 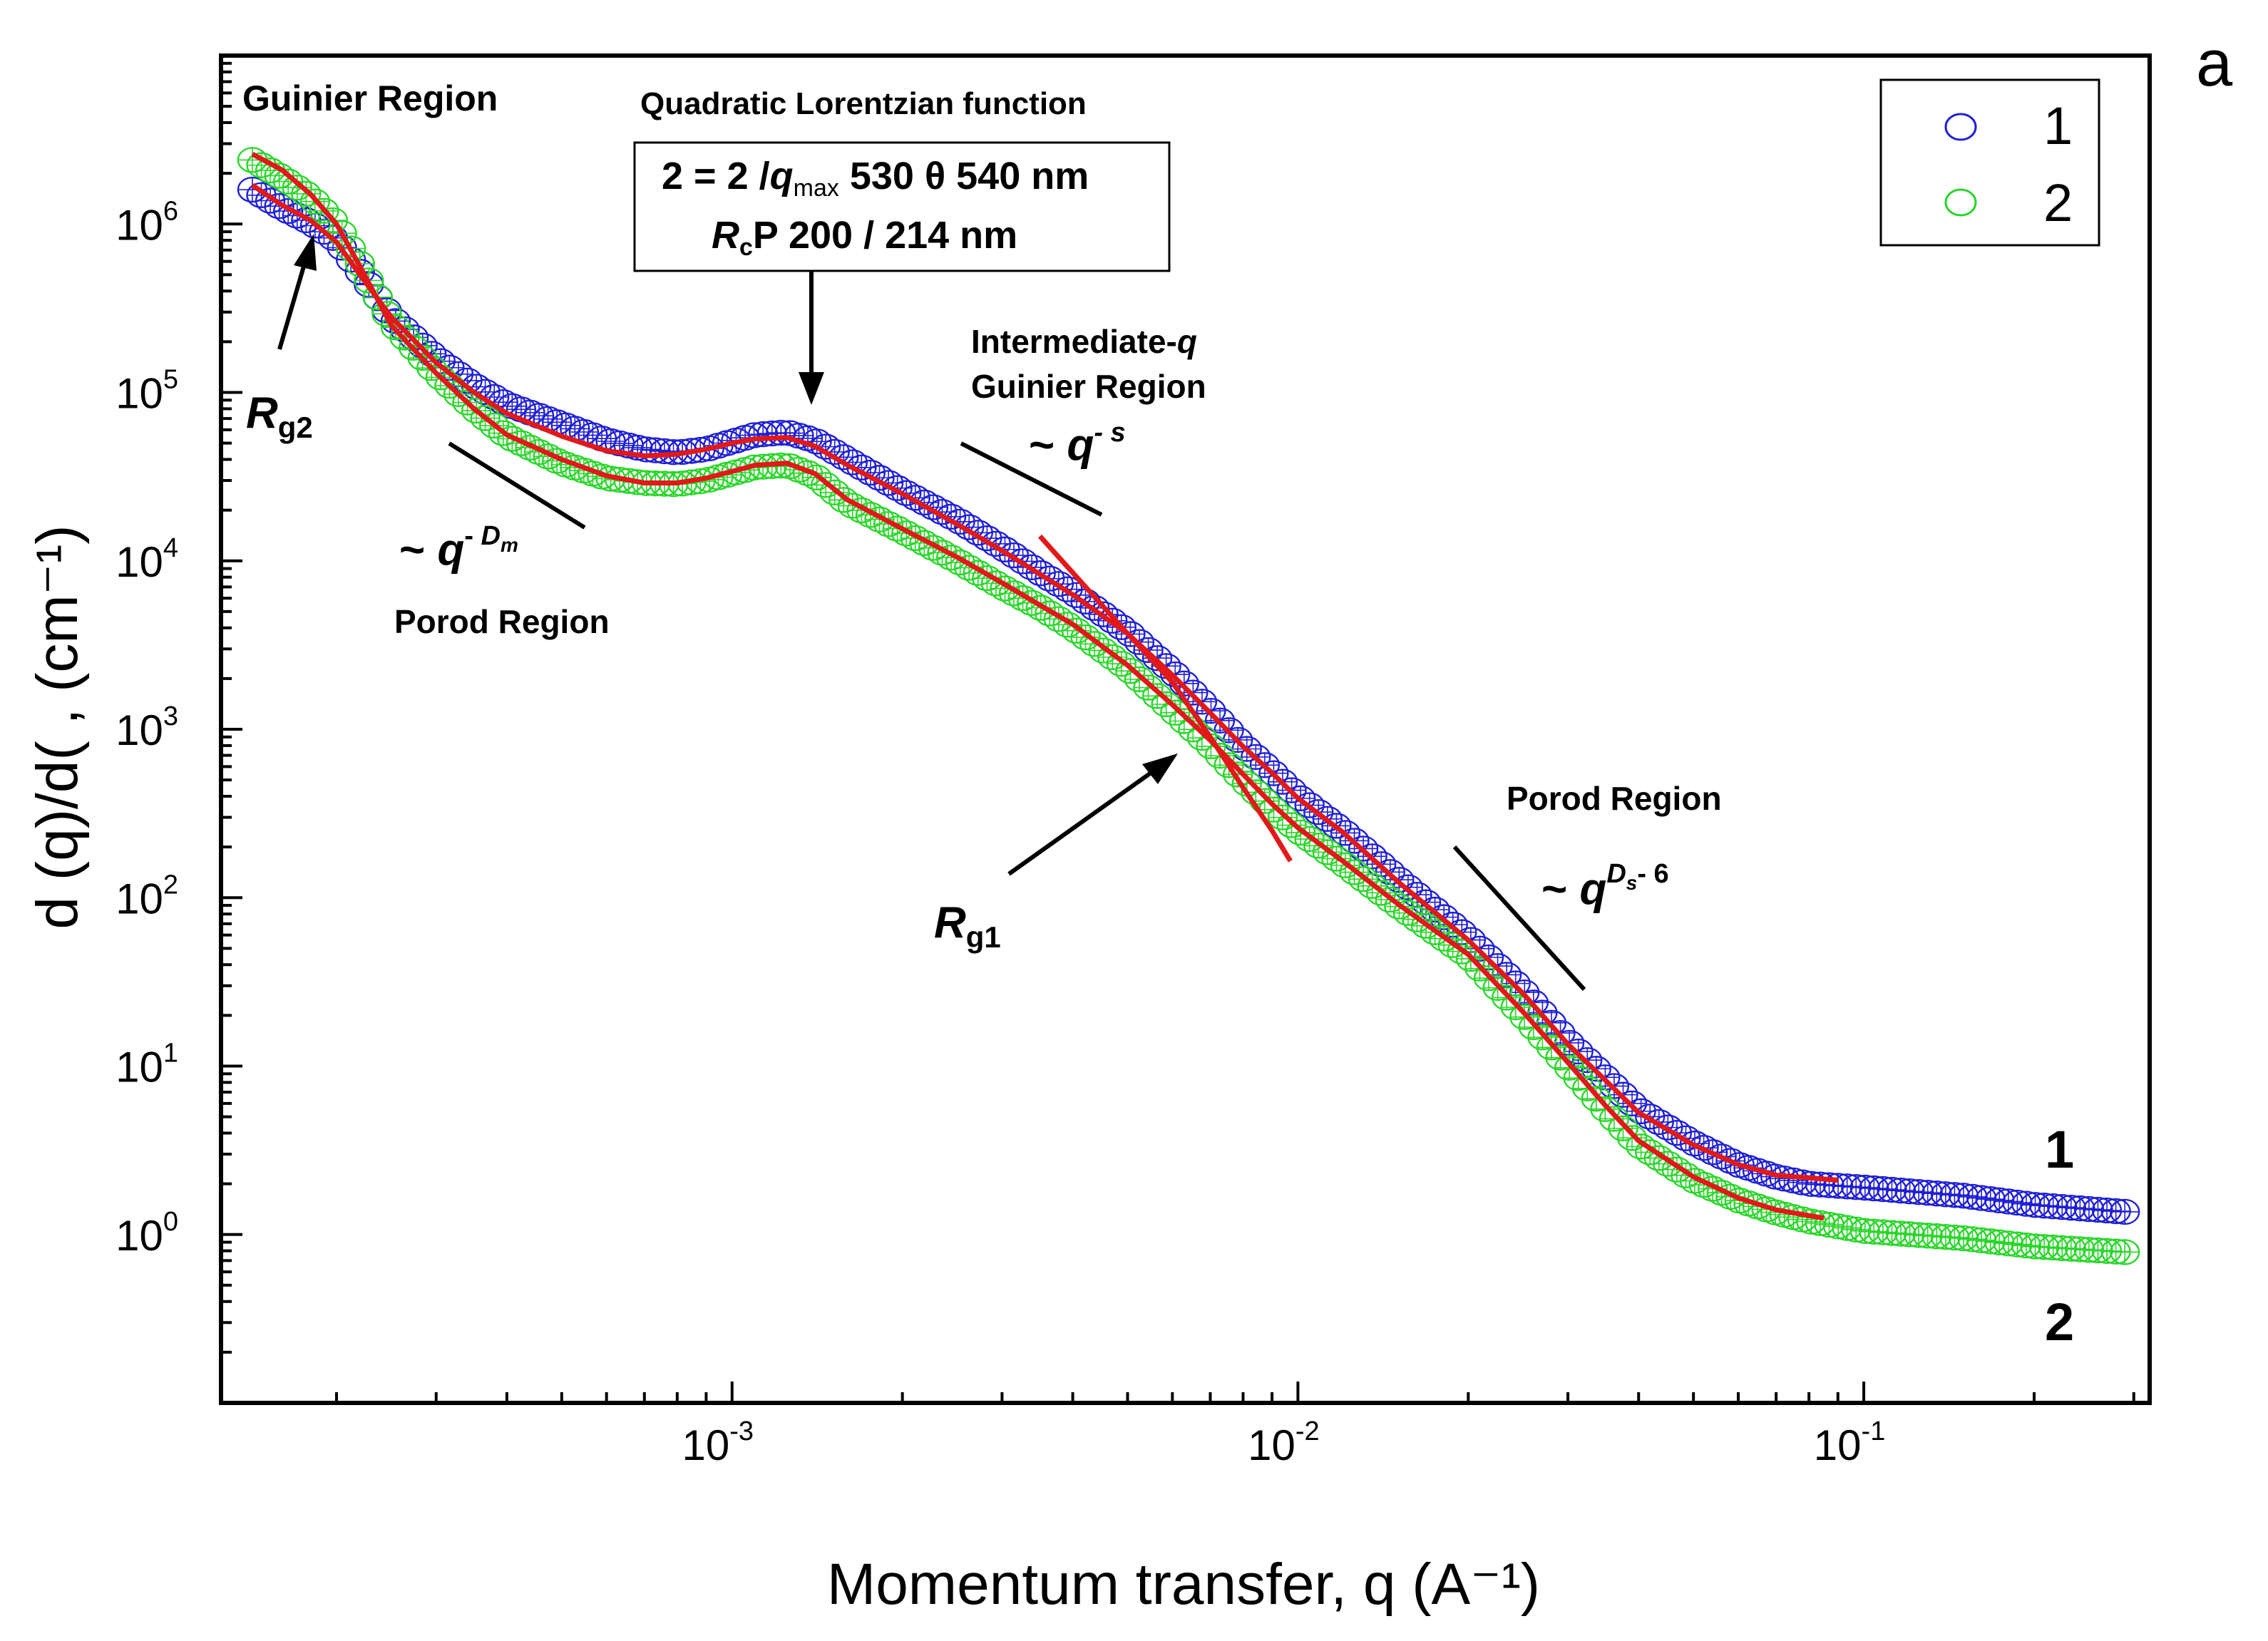 What do you see at coordinates (817, 189) in the screenshot?
I see `box-line-1-qsub: max` at bounding box center [817, 189].